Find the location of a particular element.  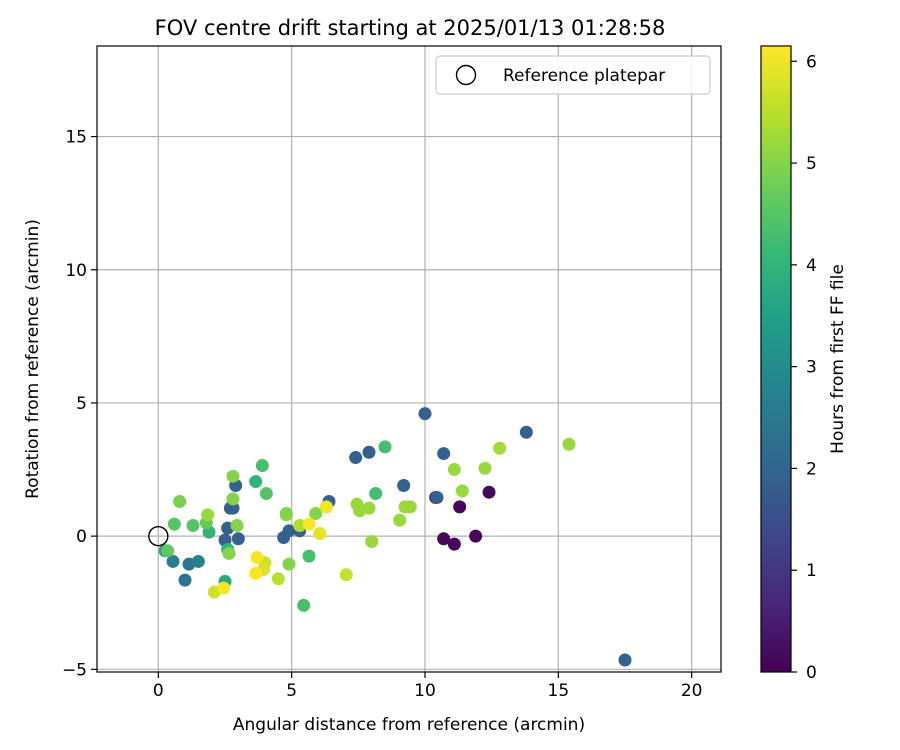

colorbar-tick-label: 0 is located at coordinates (811, 673).